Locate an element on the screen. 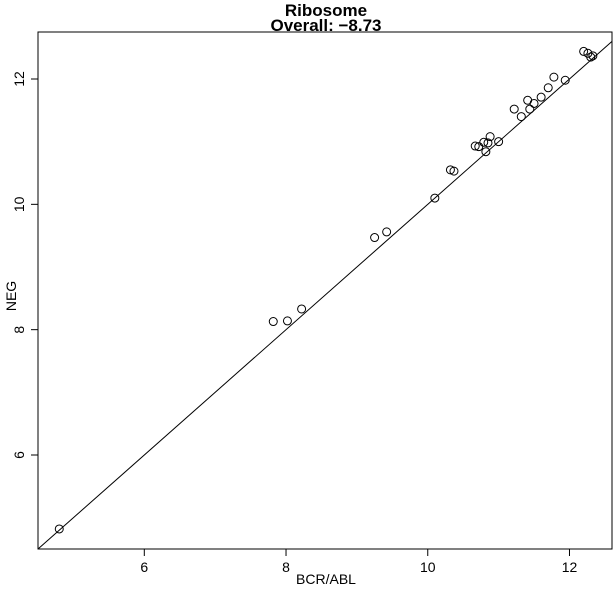  chart-subtitle: Overall: −8.73 is located at coordinates (325, 25).